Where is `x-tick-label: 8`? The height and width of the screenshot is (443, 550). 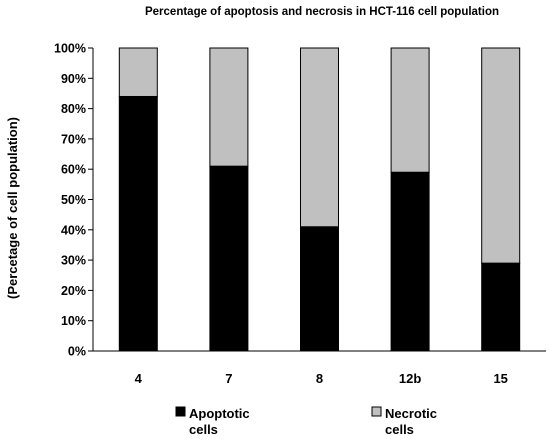 x-tick-label: 8 is located at coordinates (319, 378).